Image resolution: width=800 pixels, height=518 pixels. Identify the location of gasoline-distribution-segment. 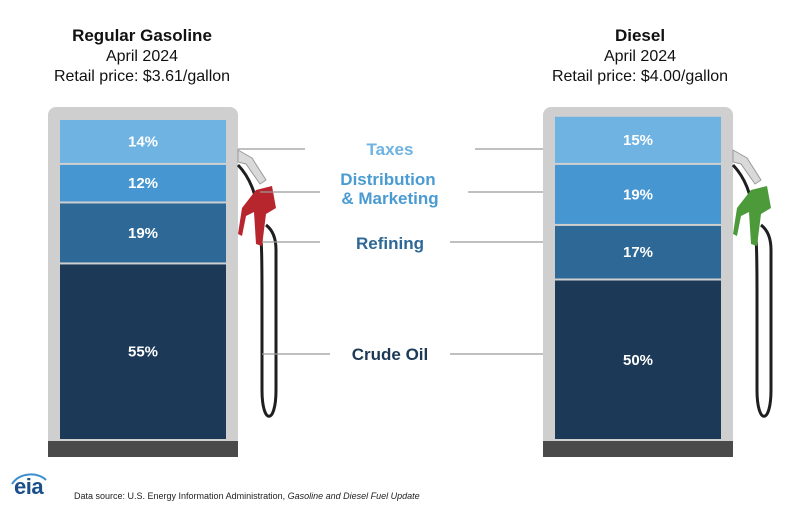
(143, 183).